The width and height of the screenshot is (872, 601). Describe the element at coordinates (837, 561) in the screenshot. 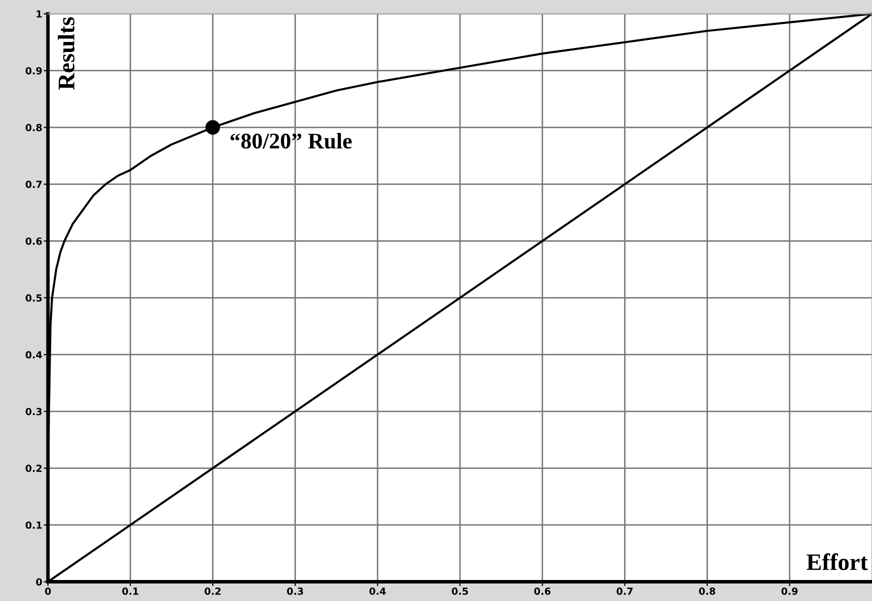

I see `x-axis-title: Effort` at that location.